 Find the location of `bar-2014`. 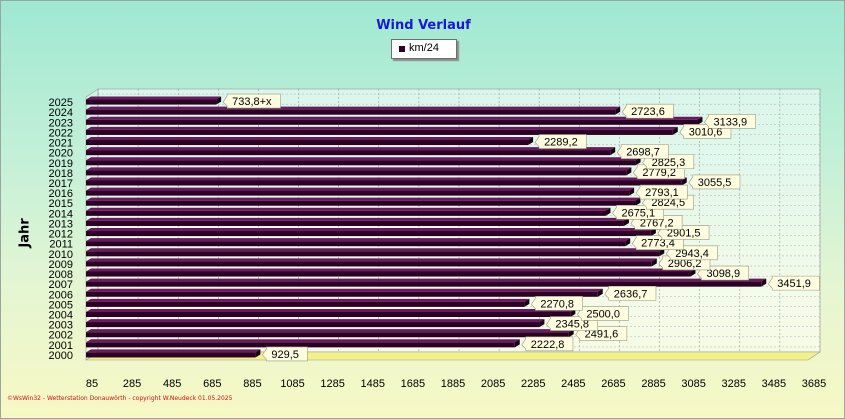

bar-2014 is located at coordinates (346, 213).